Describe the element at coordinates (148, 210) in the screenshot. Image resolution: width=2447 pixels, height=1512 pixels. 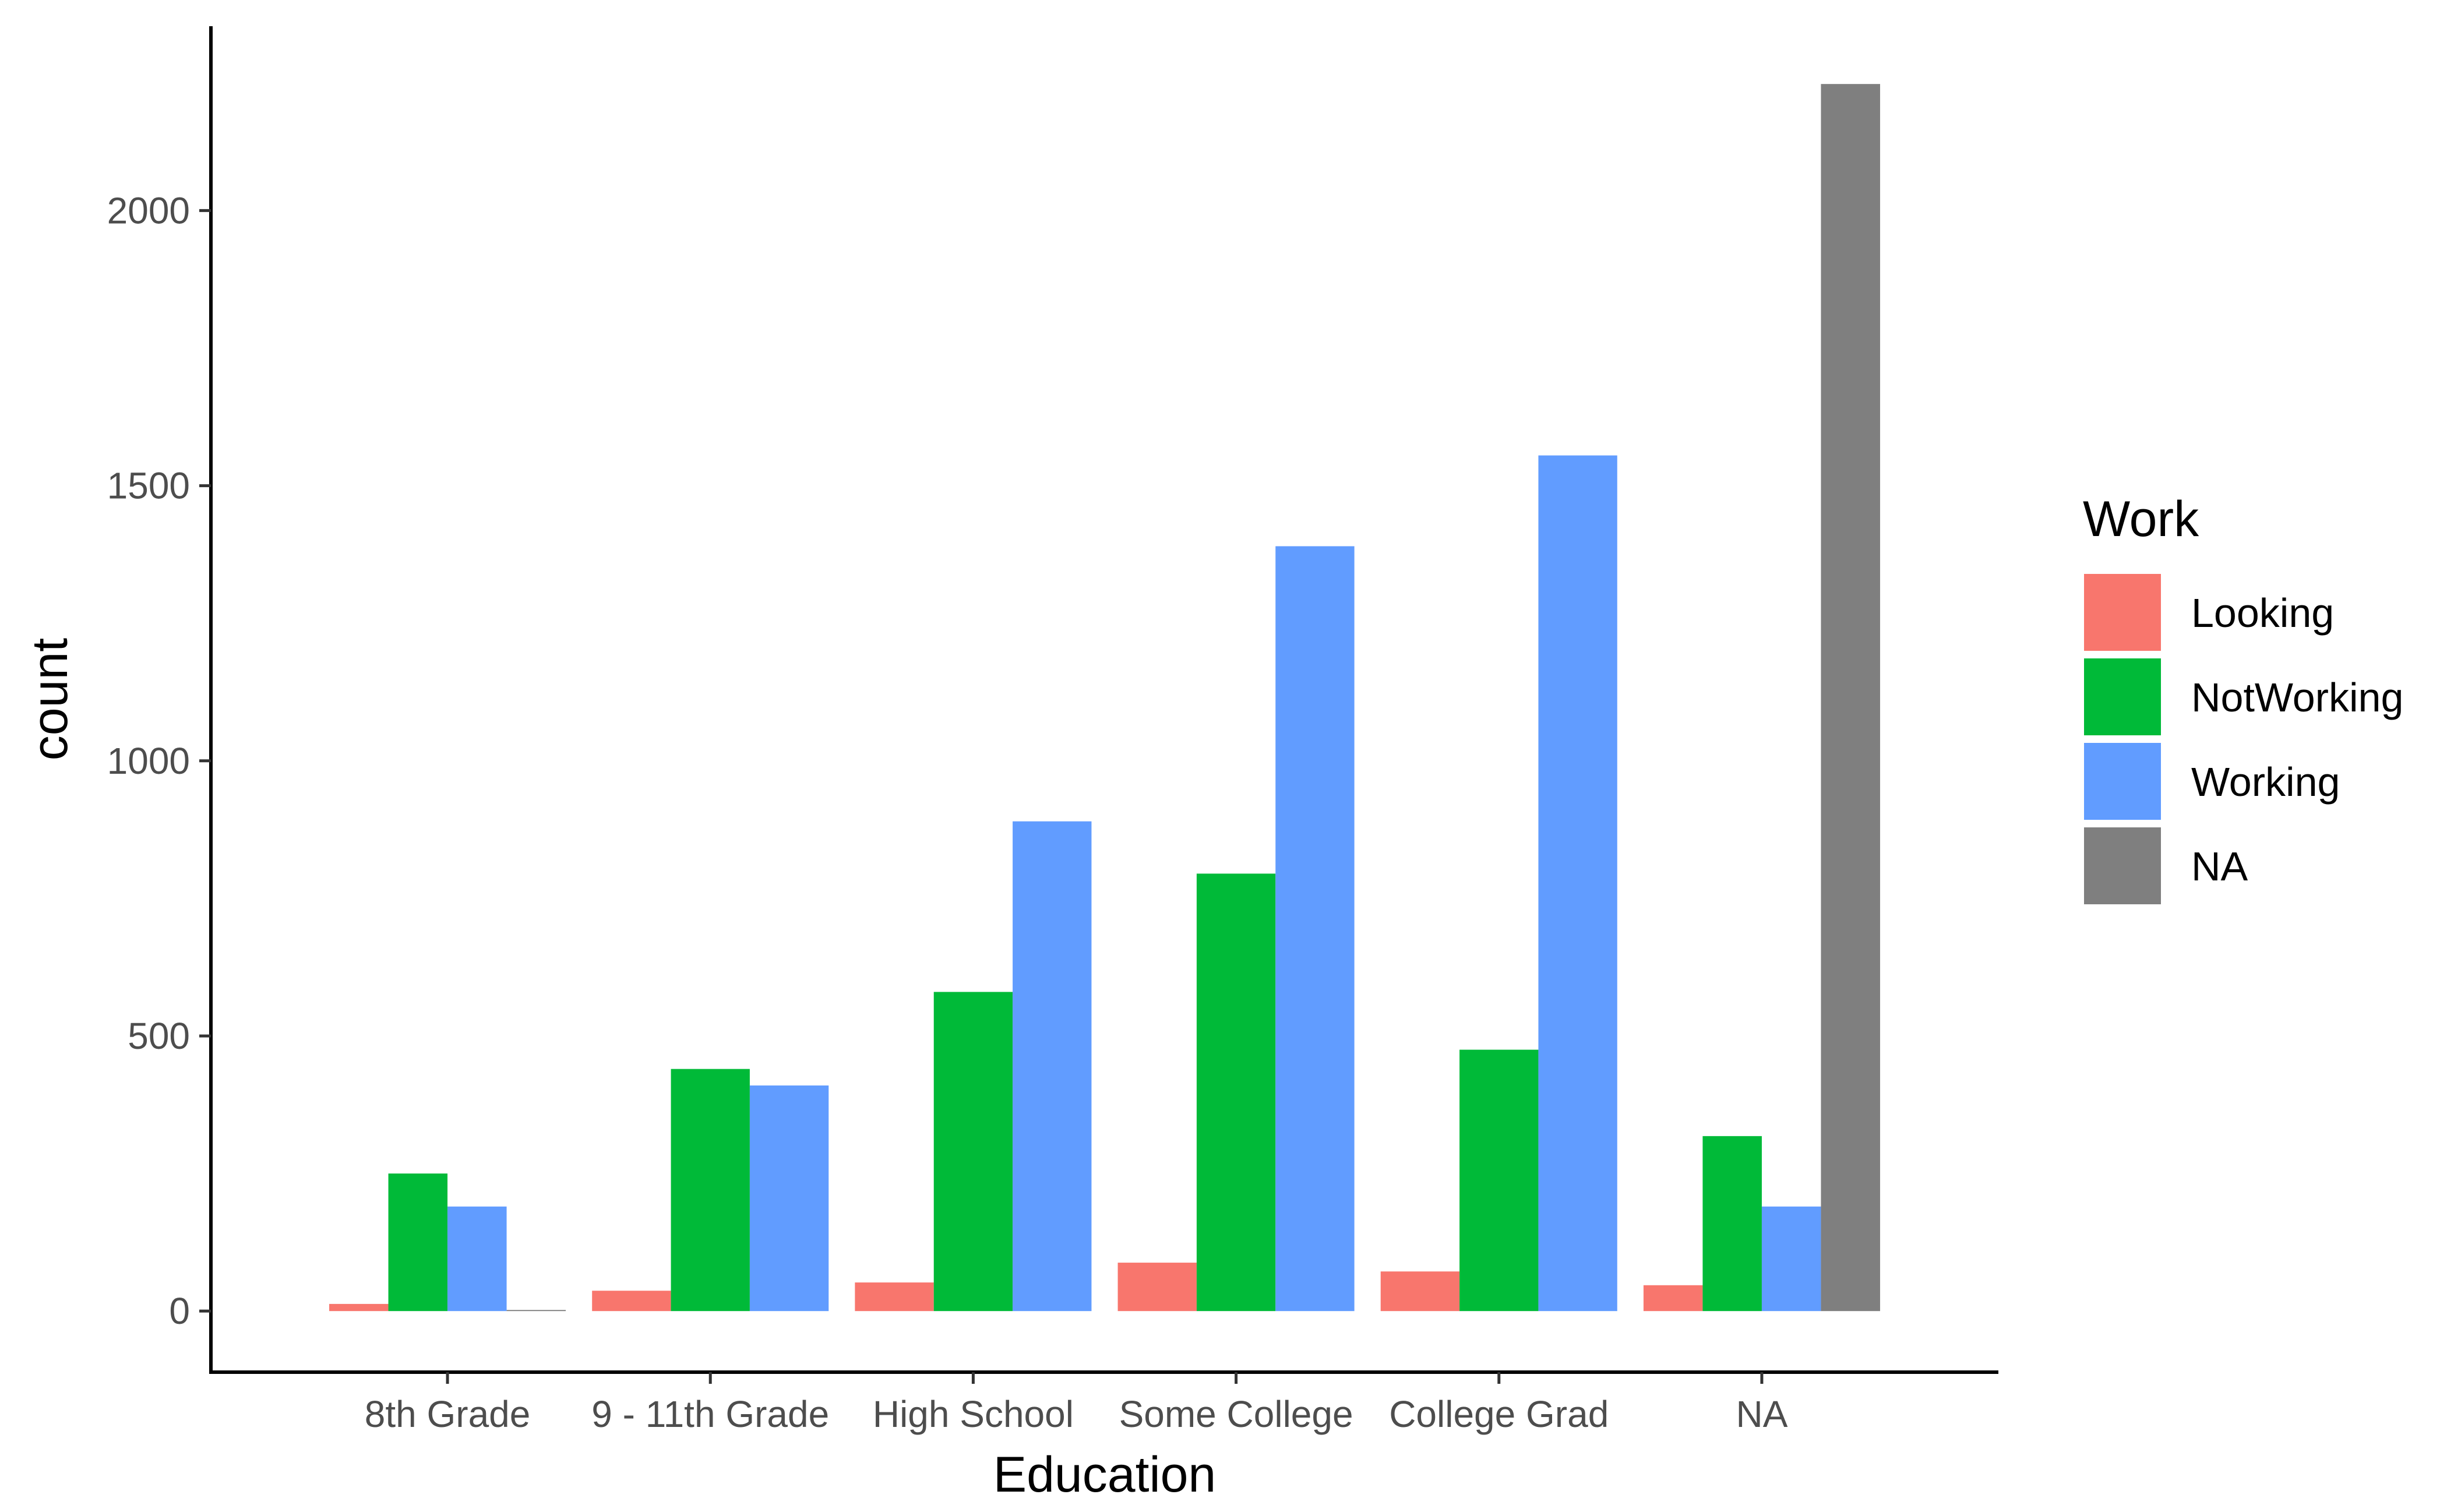
I see `y-tick-label: 2000` at that location.